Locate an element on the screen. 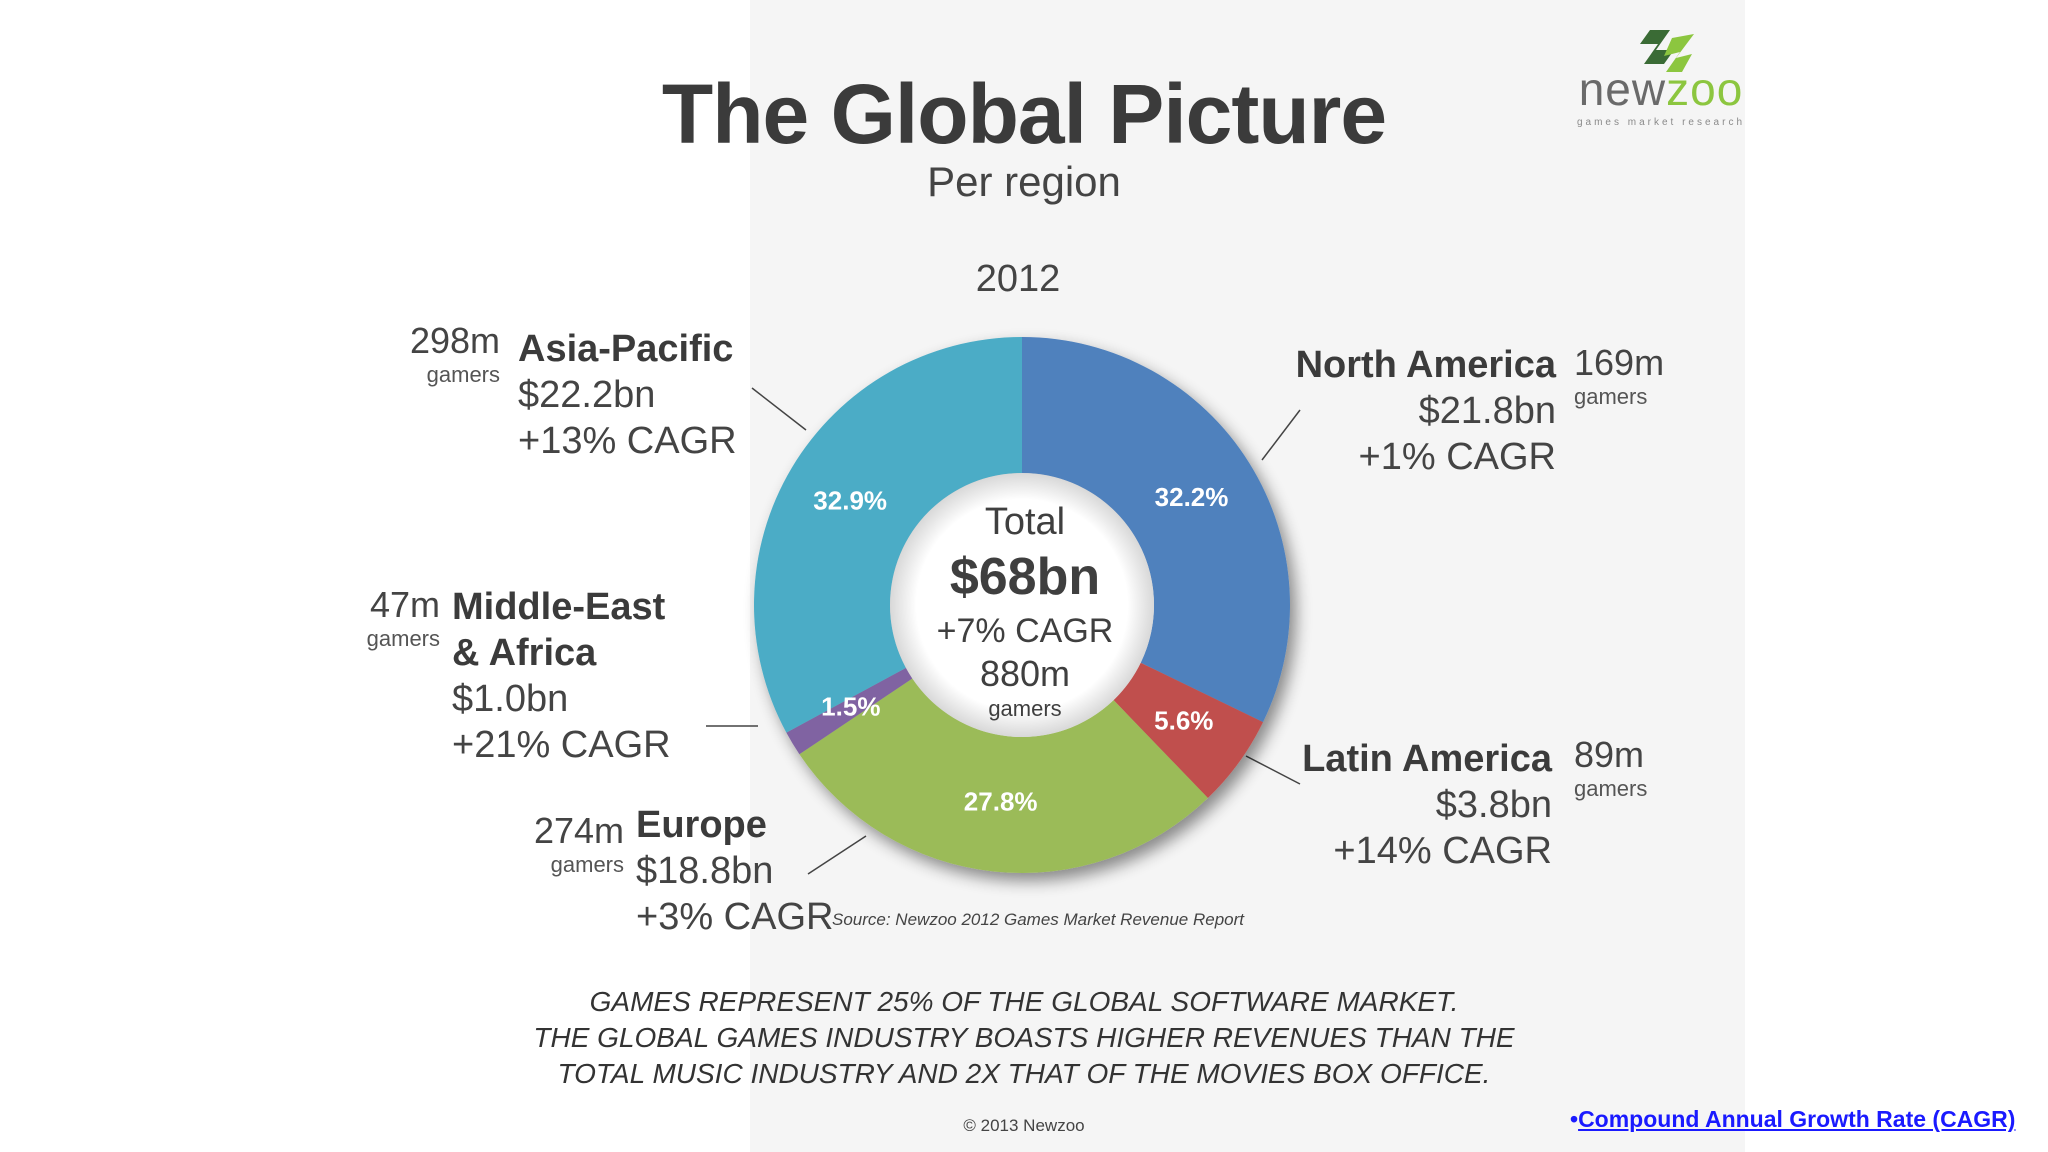 This screenshot has width=2048, height=1152. donut-chart: 32.2% 5.6% 27.8% 1.5% 32.9% is located at coordinates (1022, 605).